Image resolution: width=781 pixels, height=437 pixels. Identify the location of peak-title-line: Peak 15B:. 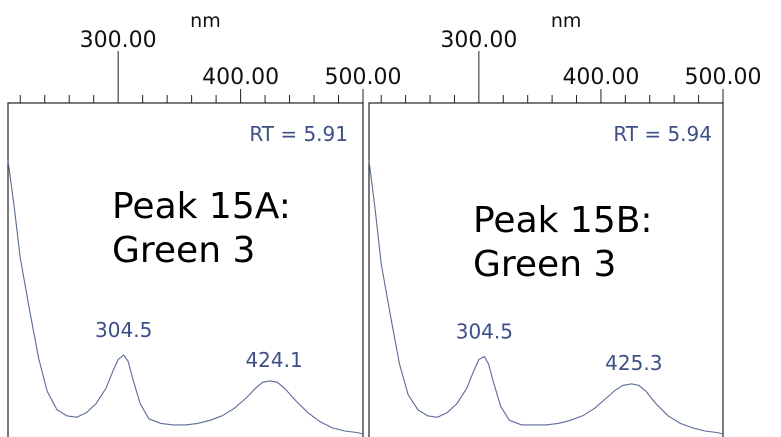
(563, 220).